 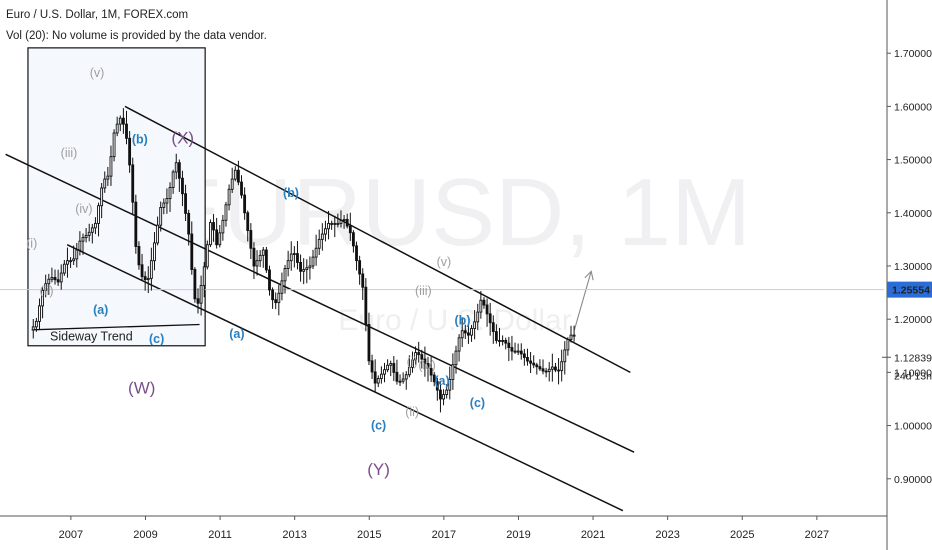 What do you see at coordinates (913, 107) in the screenshot?
I see `price-tick-label: 1.60000` at bounding box center [913, 107].